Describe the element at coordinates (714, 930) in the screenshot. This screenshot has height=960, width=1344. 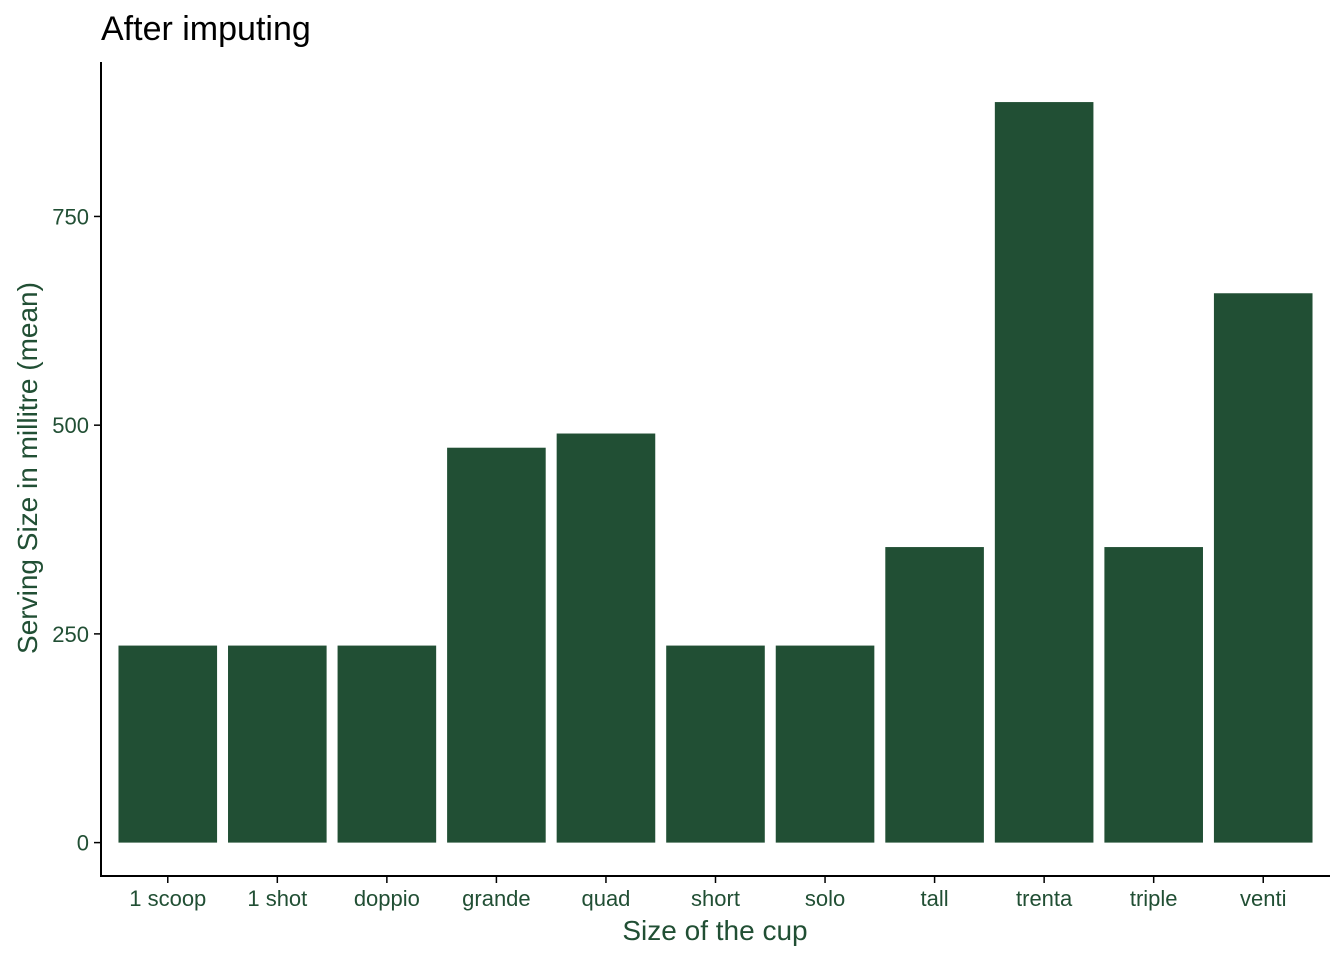
I see `x-axis-title: Size of the cup` at that location.